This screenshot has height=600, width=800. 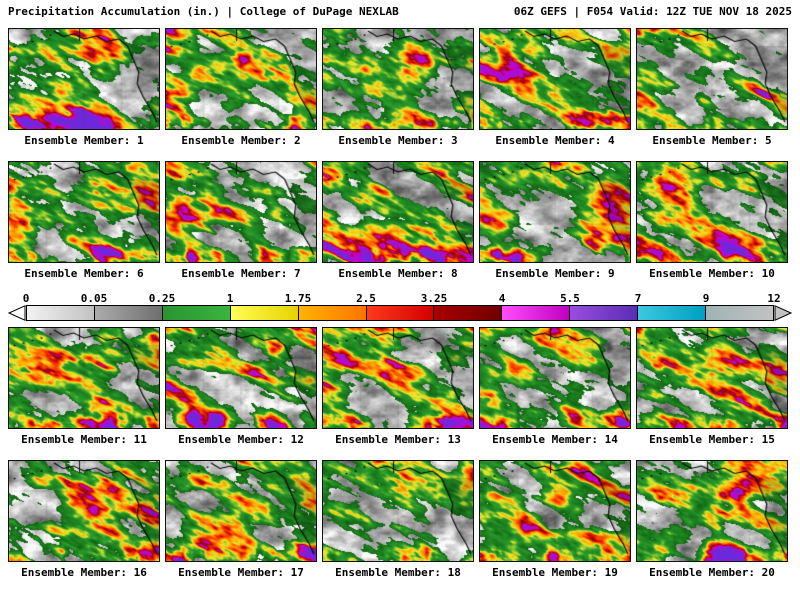 I want to click on ensemble-panel: Ensemble Member: 1, so click(x=84, y=87).